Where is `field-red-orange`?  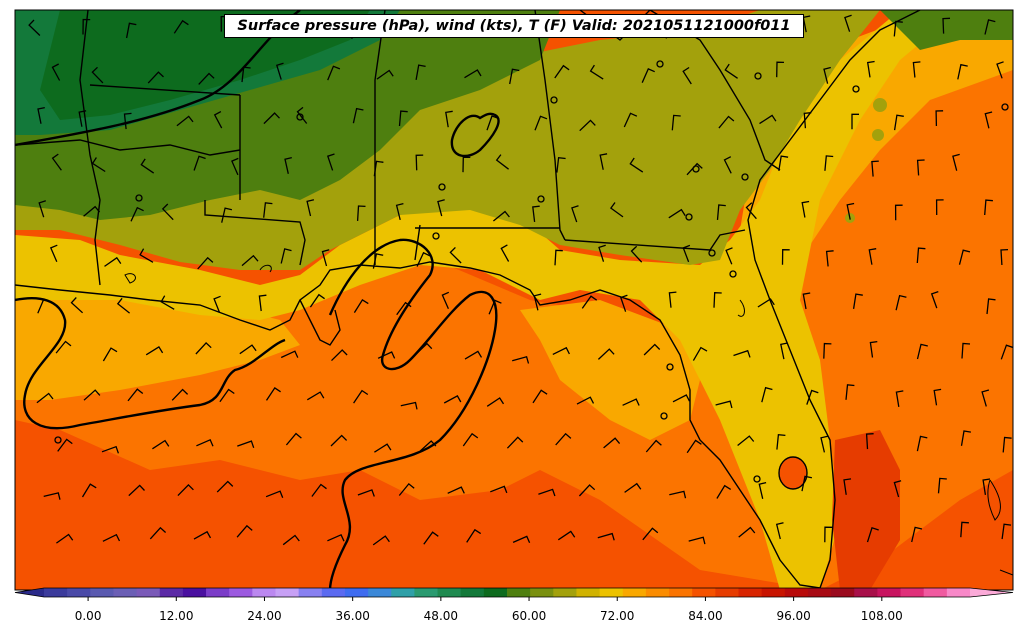 field-red-orange is located at coordinates (866, 510).